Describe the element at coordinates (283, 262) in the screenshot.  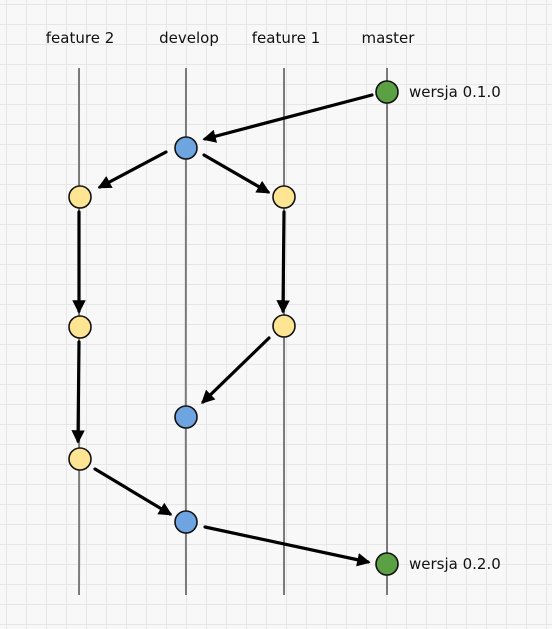
I see `arrow-feature1-commit` at that location.